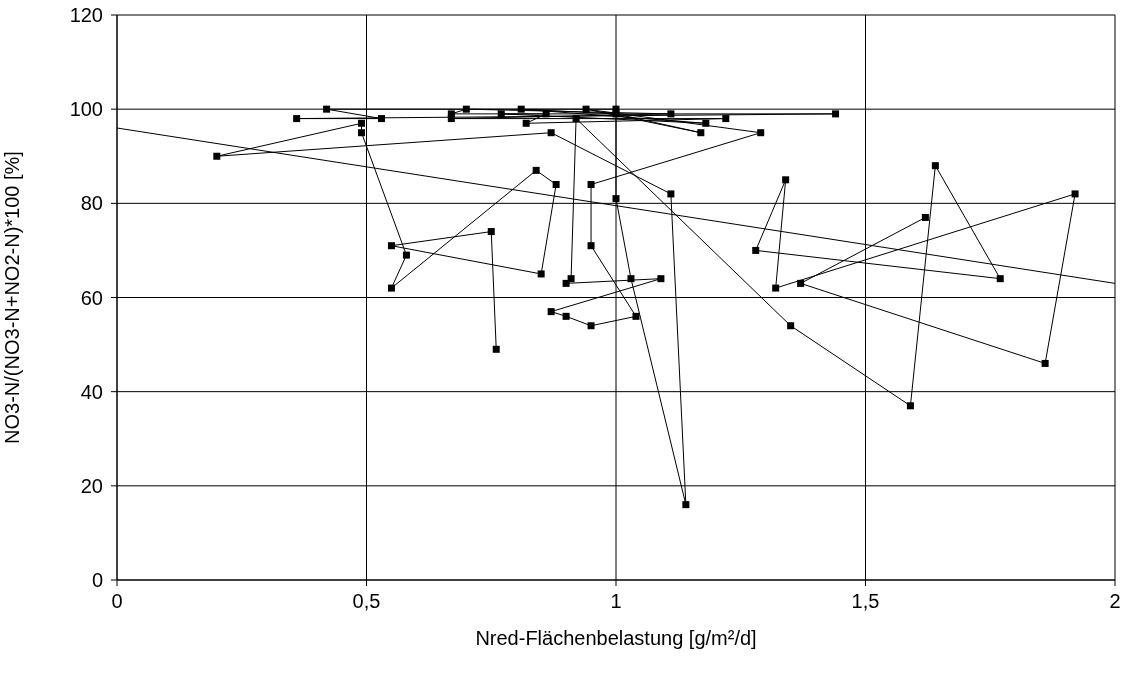 The image size is (1125, 673). Describe the element at coordinates (366, 601) in the screenshot. I see `x-tick-label: 0,5` at that location.